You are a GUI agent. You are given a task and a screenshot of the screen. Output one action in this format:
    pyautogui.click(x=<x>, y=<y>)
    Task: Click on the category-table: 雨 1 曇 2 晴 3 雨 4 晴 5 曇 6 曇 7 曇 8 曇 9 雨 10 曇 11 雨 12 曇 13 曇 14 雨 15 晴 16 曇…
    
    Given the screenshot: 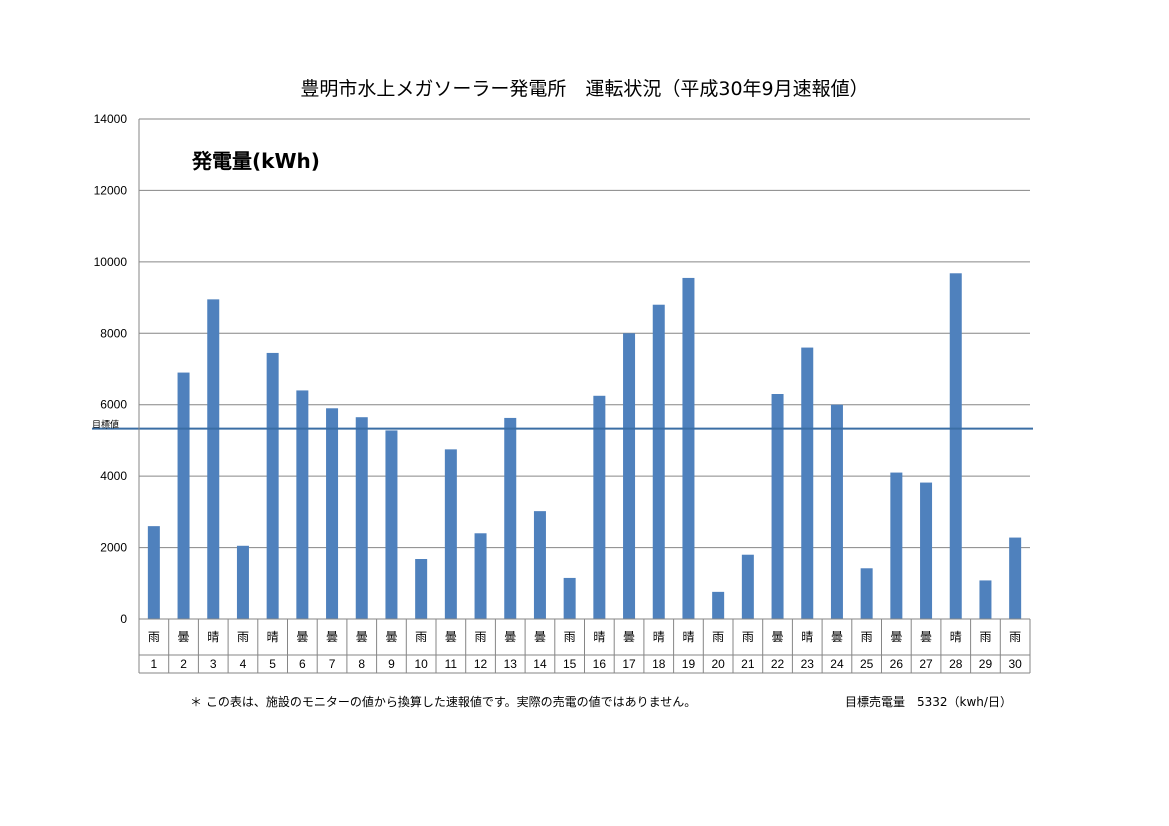 What is the action you would take?
    pyautogui.click(x=584, y=646)
    